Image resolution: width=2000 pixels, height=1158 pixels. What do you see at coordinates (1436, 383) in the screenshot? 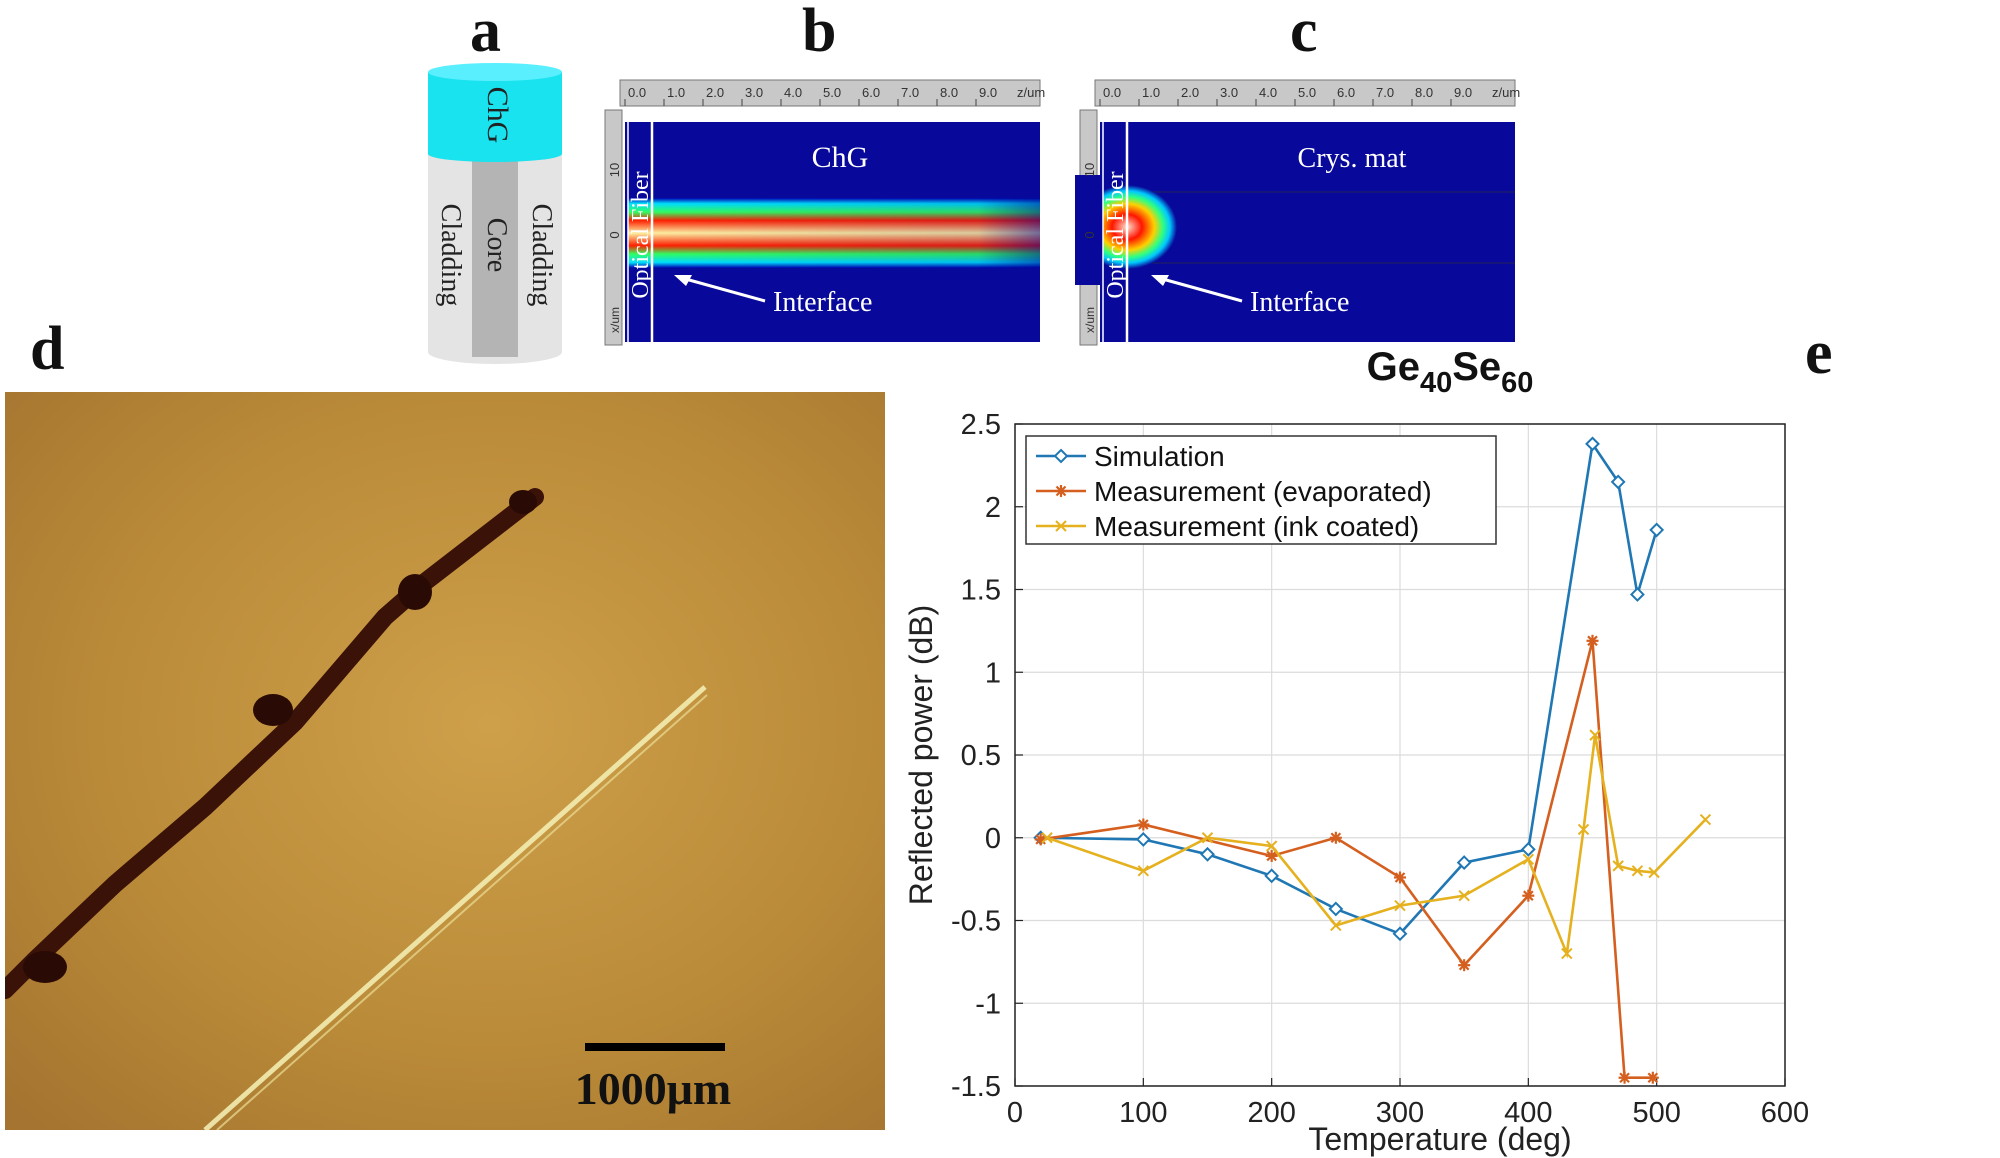
I see `title-subscript-1: 40` at bounding box center [1436, 383].